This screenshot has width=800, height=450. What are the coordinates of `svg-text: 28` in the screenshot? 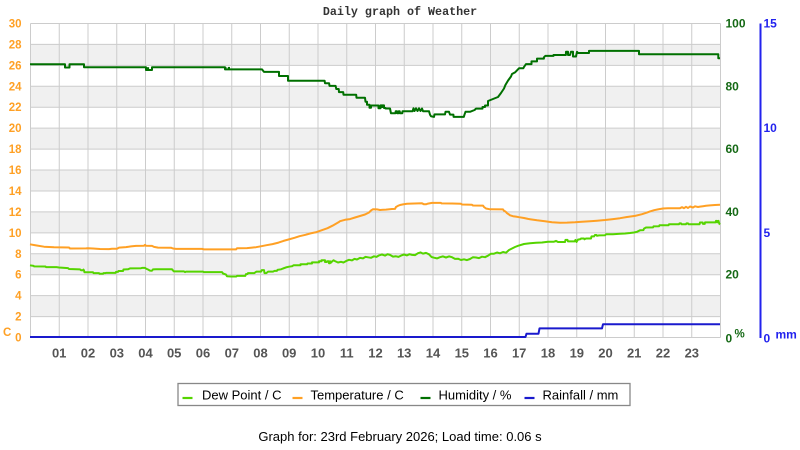 It's located at (15, 45).